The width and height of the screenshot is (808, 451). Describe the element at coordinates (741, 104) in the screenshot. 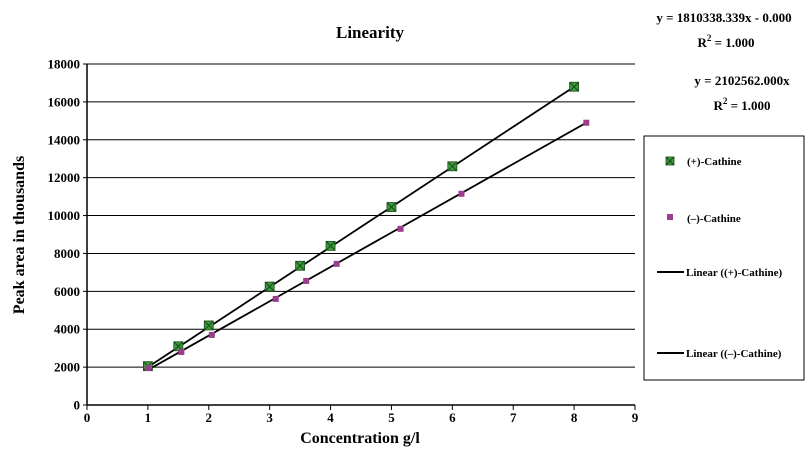

I see `r2-minus: R2 = 1.000` at that location.